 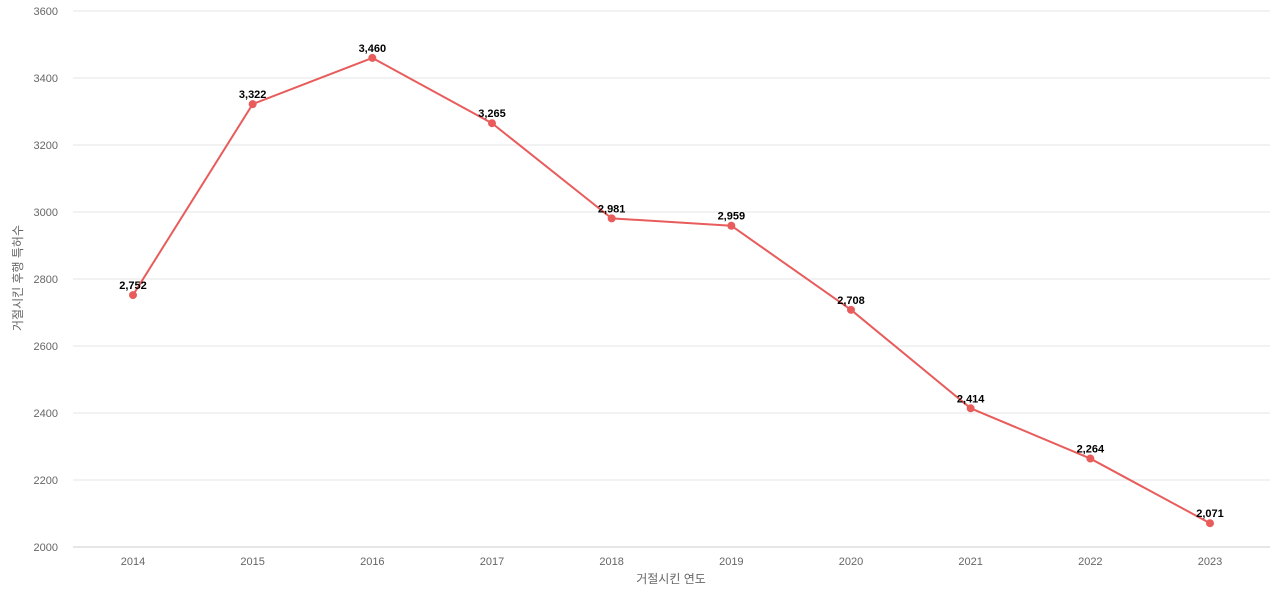 I want to click on x-tick-label: 2019, so click(x=731, y=562).